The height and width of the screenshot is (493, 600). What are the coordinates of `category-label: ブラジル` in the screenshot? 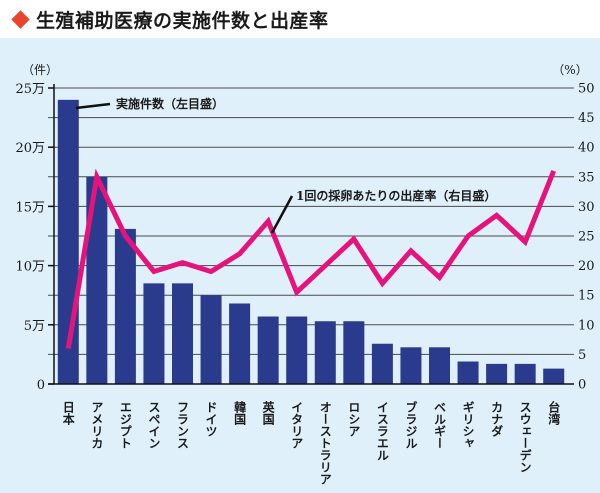 It's located at (411, 424).